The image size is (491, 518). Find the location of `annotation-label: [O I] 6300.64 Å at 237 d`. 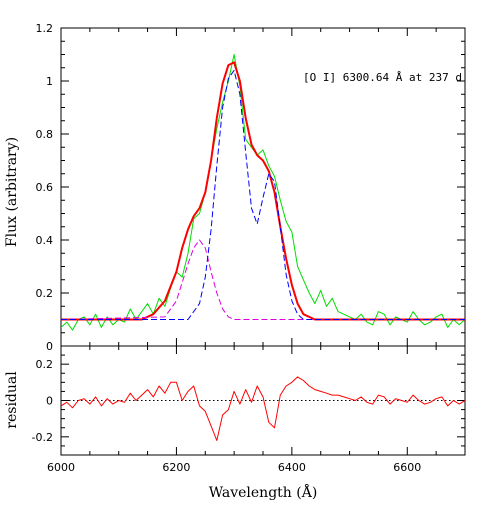

annotation-label: [O I] 6300.64 Å at 237 d is located at coordinates (382, 77).